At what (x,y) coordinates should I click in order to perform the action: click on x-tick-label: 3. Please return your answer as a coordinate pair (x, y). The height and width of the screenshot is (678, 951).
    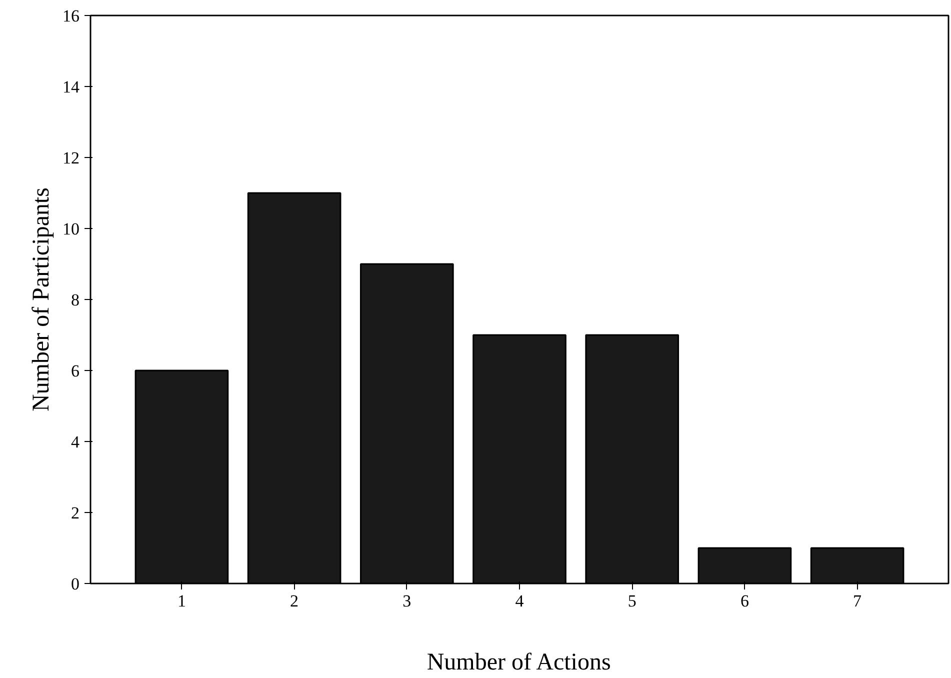
    Looking at the image, I should click on (407, 601).